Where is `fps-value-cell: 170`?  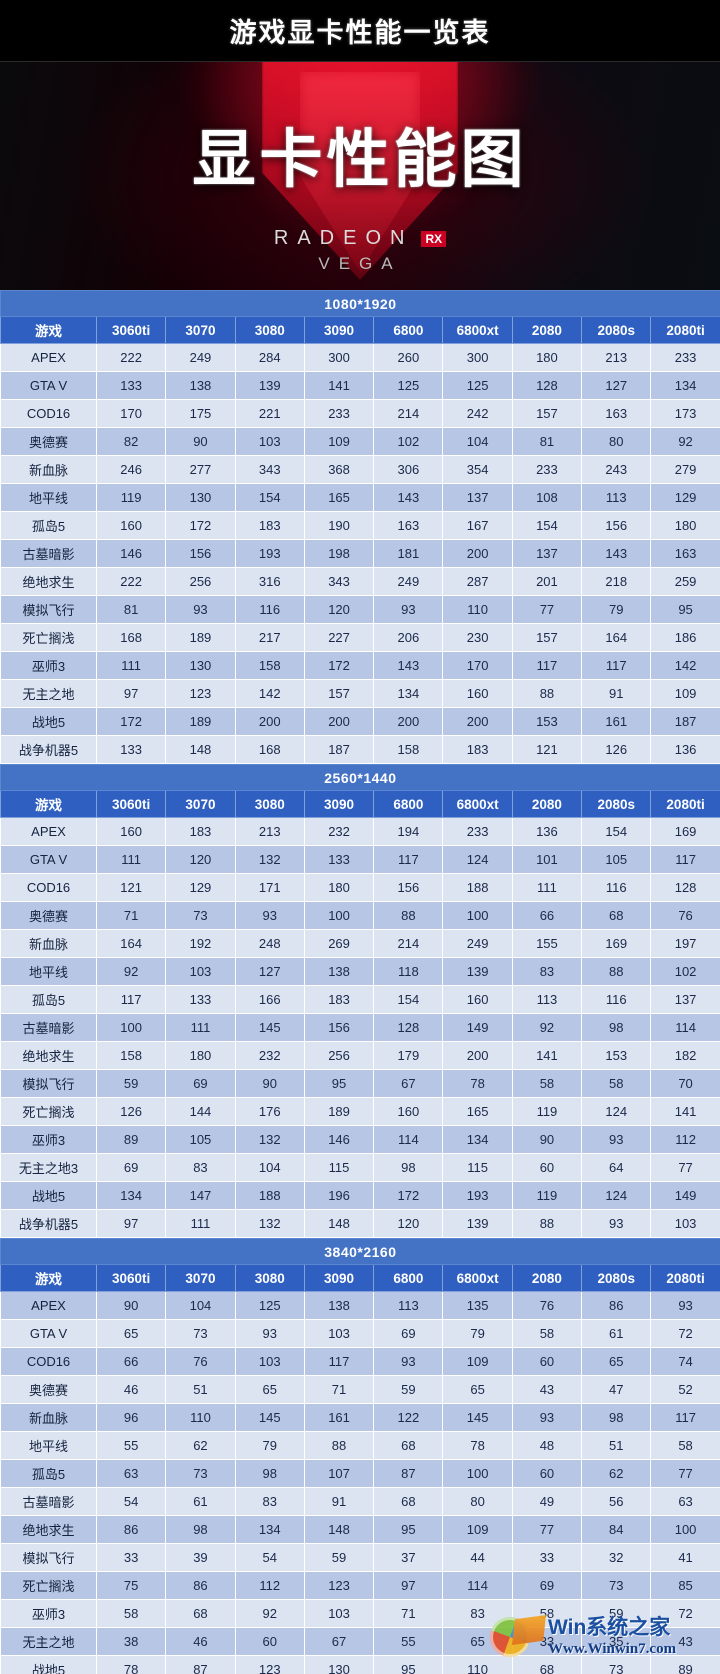
fps-value-cell: 170 is located at coordinates (131, 413).